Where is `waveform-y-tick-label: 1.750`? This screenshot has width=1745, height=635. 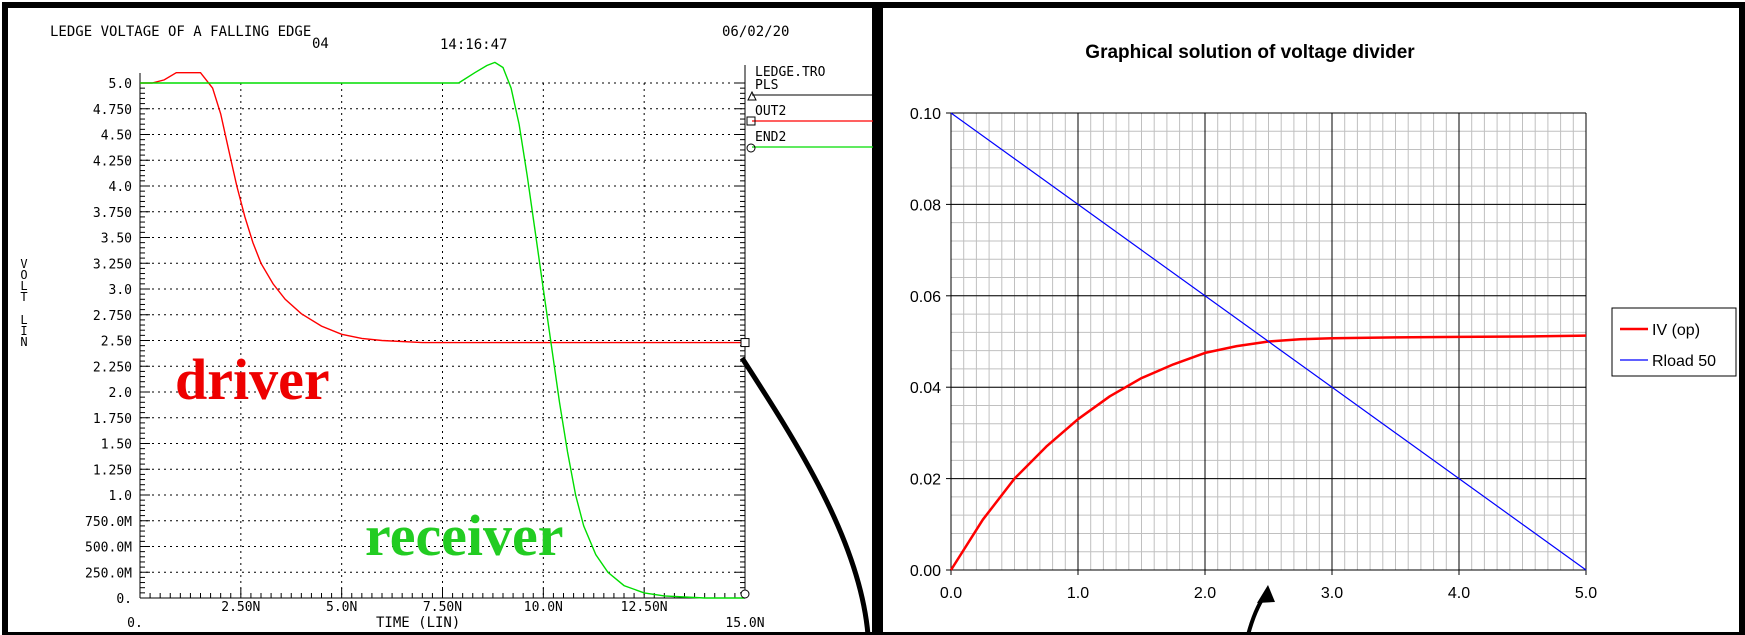
waveform-y-tick-label: 1.750 is located at coordinates (112, 419).